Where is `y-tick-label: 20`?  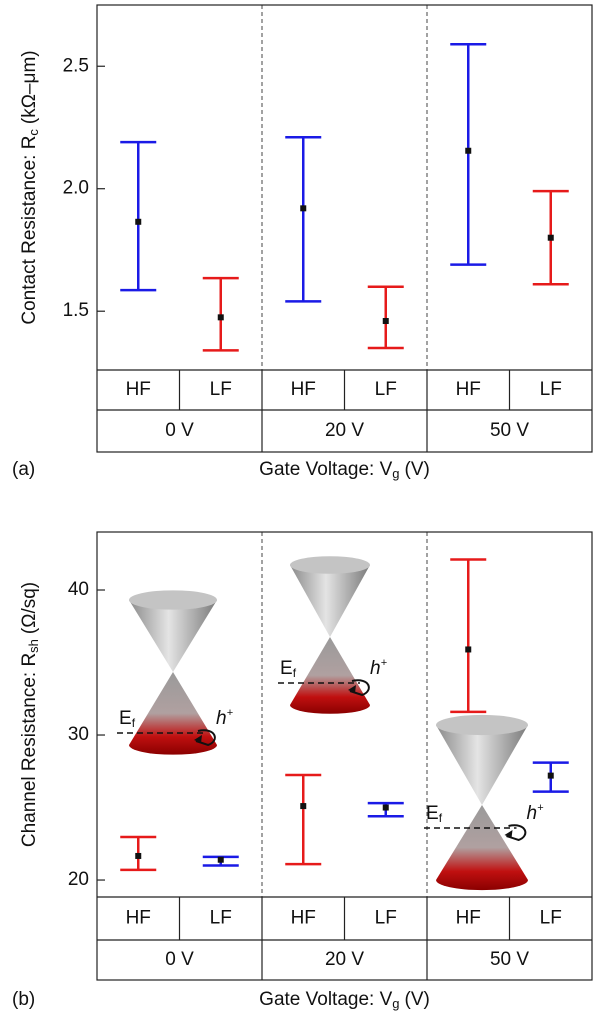 y-tick-label: 20 is located at coordinates (78, 879).